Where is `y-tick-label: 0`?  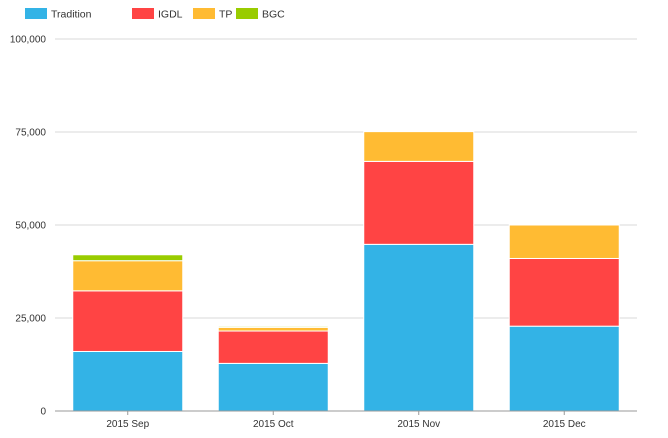 y-tick-label: 0 is located at coordinates (43, 412).